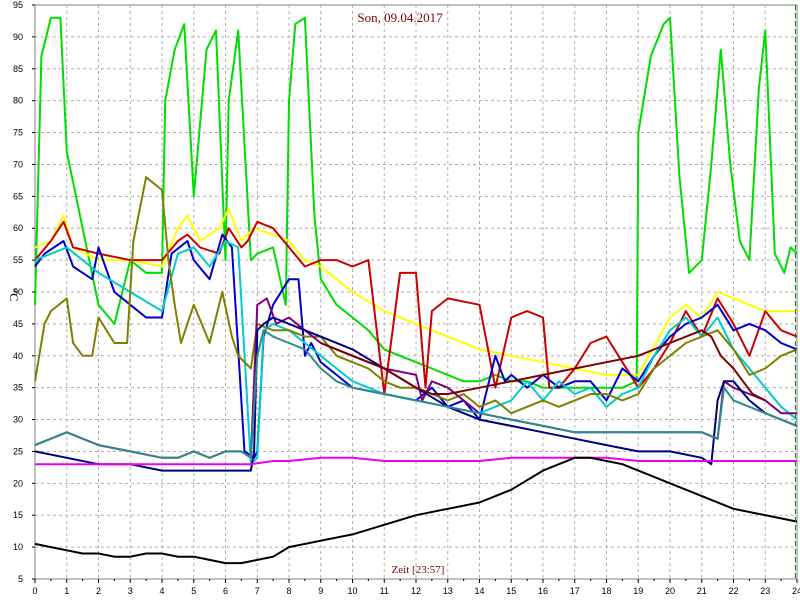 Image resolution: width=800 pixels, height=600 pixels. Describe the element at coordinates (18, 5) in the screenshot. I see `y-tick-label: 95` at that location.